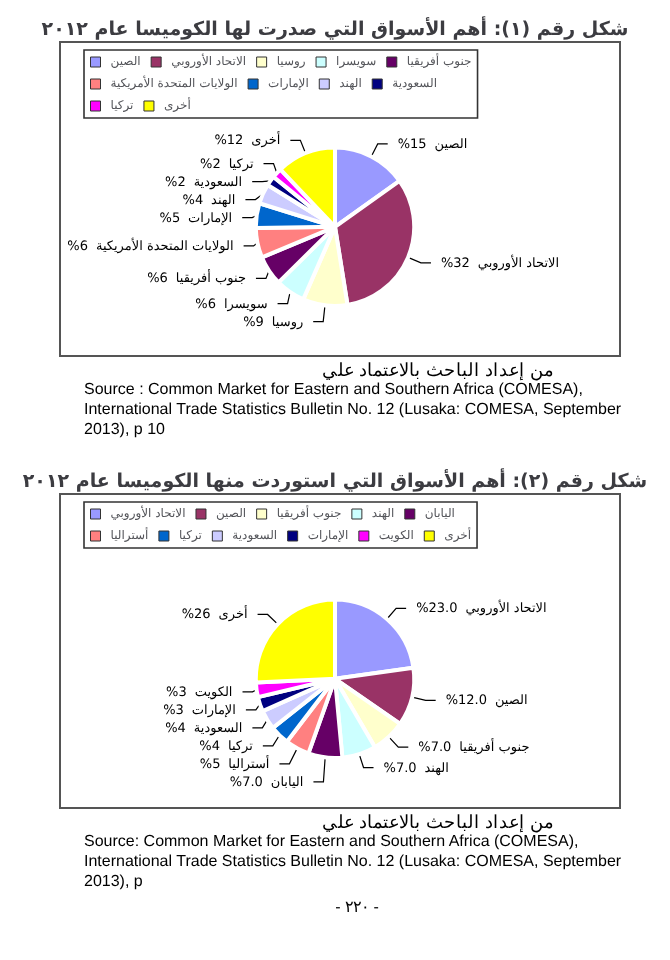  What do you see at coordinates (353, 862) in the screenshot?
I see `source-note: Source: Common Market for Eastern and Southern Africa (COMESA), International Trade Statistics Bulletin No. 12 (Lusaka: COMESA, September 2013), p` at bounding box center [353, 862].